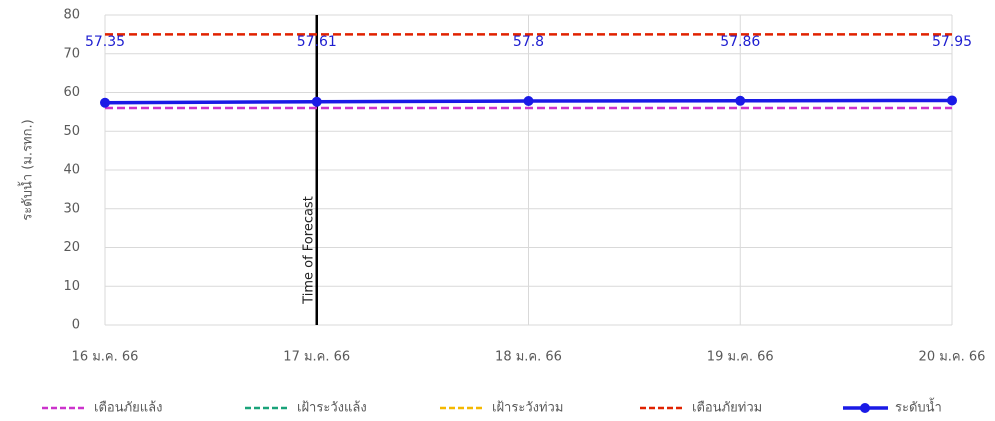 The width and height of the screenshot is (995, 421). What do you see at coordinates (71, 286) in the screenshot?
I see `y-tick-label: 10` at bounding box center [71, 286].